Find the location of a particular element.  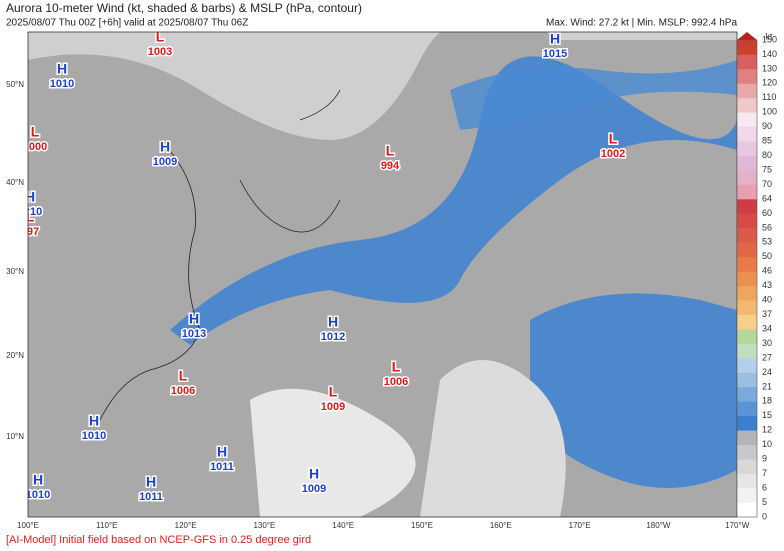

colorbar-label: 6 is located at coordinates (764, 487).